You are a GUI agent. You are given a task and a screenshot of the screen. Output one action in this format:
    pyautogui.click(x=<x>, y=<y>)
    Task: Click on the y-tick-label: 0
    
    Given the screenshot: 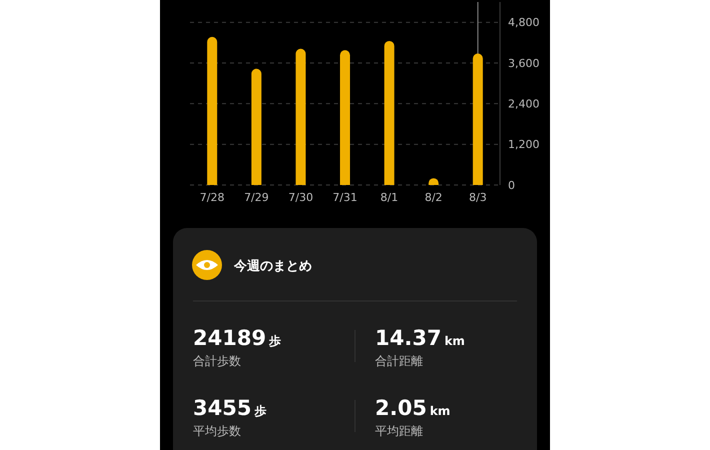 What is the action you would take?
    pyautogui.click(x=511, y=185)
    